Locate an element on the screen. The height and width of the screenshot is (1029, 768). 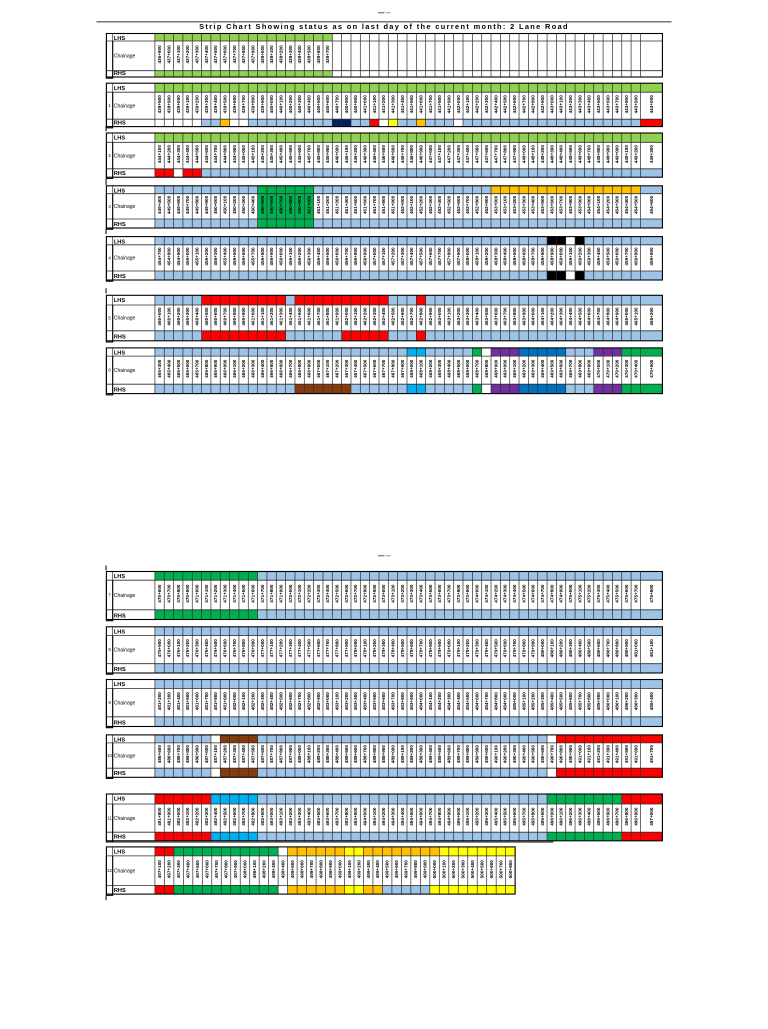
svg-text: 452+800 is located at coordinates (477, 204).